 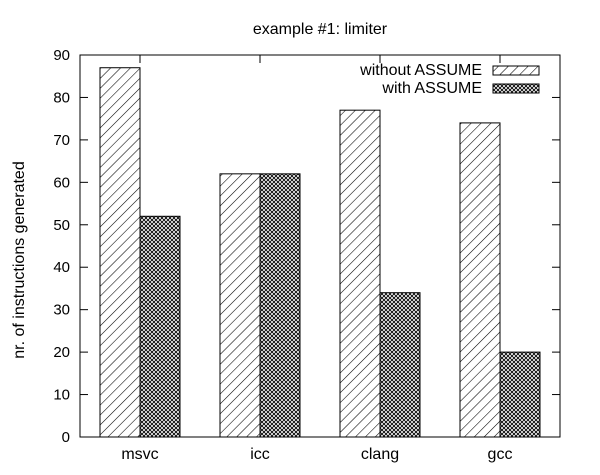 I want to click on x-tick-label-gcc: gcc, so click(x=500, y=454).